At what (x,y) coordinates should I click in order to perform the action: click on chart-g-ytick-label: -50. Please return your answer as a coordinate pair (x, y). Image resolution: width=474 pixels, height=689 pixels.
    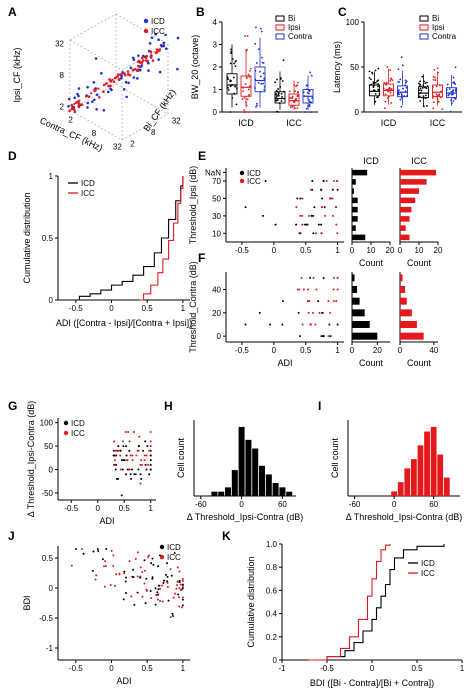
    Looking at the image, I should click on (47, 493).